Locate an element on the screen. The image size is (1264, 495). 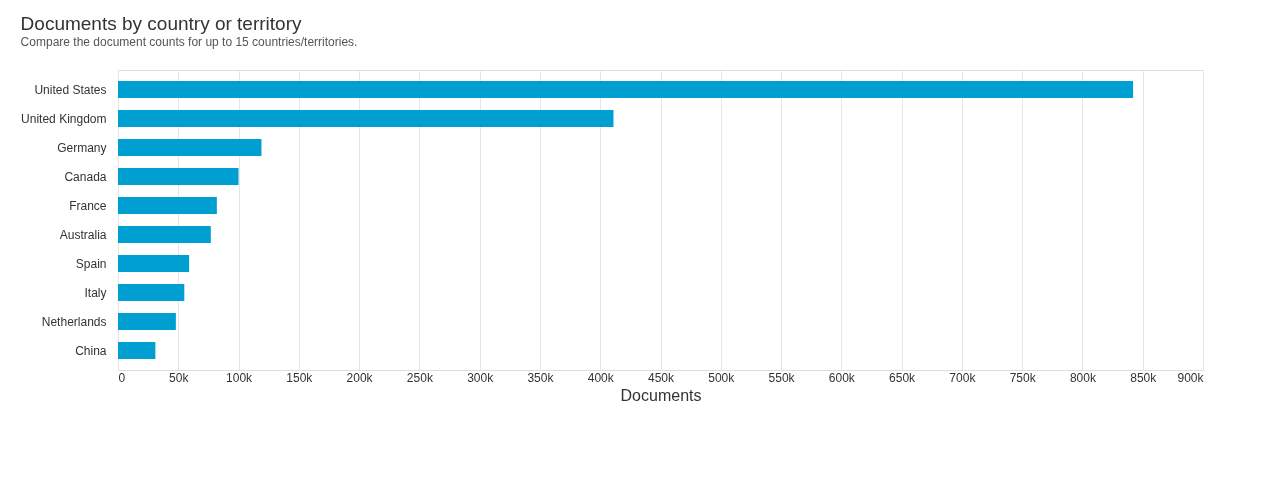
y-tick-label: Italy is located at coordinates (95, 293).